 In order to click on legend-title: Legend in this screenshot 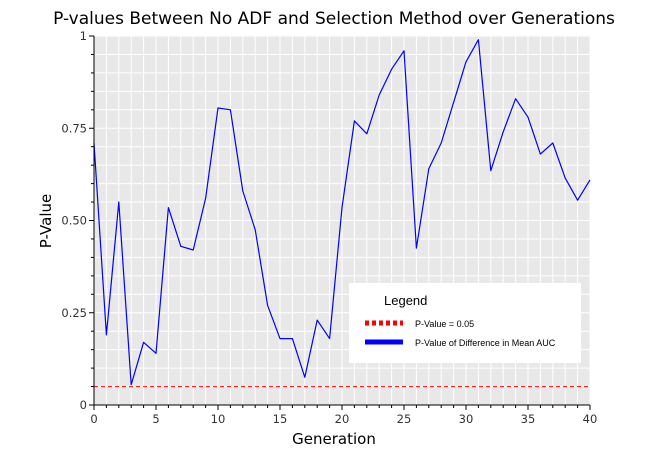, I will do `click(405, 300)`.